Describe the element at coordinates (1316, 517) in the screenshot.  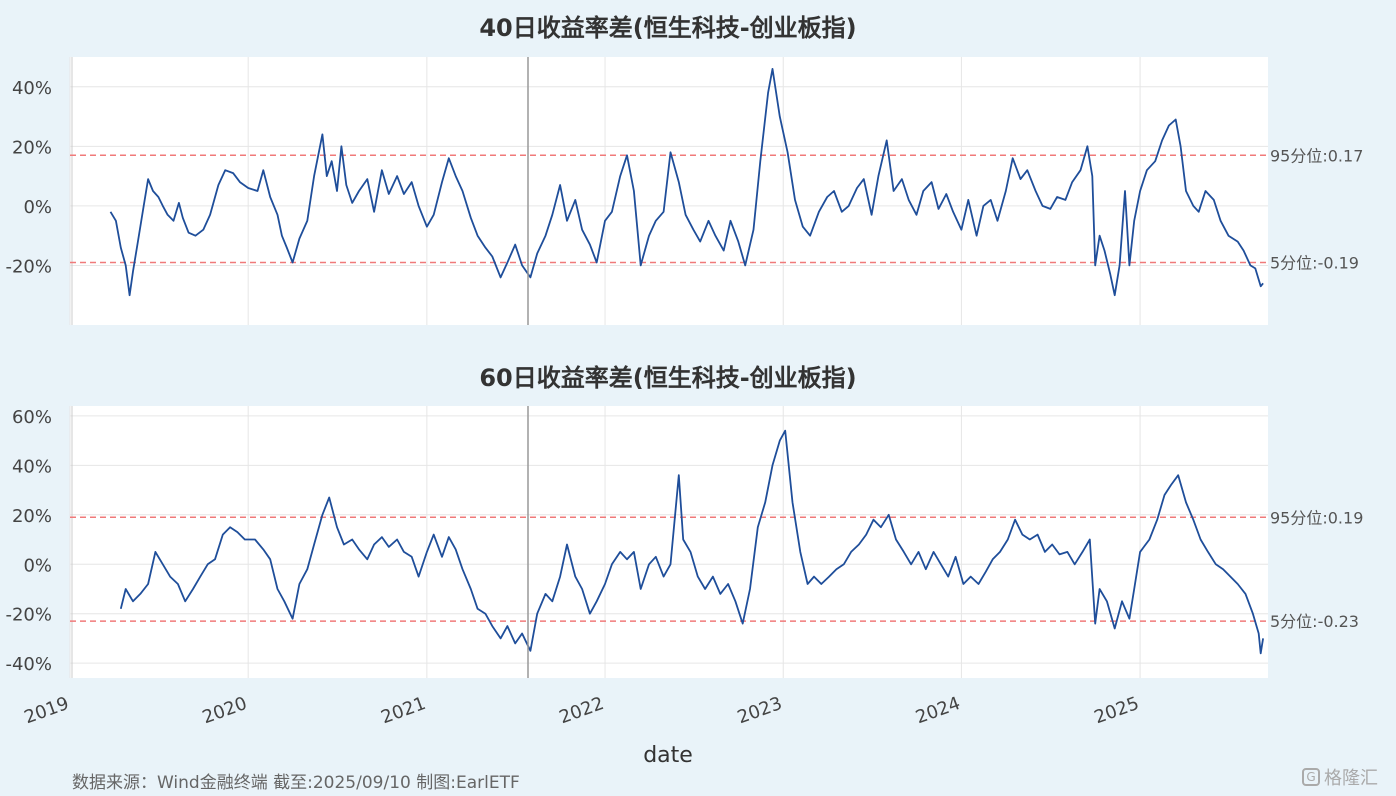
I see `reference-label: 95分位:0.19` at that location.